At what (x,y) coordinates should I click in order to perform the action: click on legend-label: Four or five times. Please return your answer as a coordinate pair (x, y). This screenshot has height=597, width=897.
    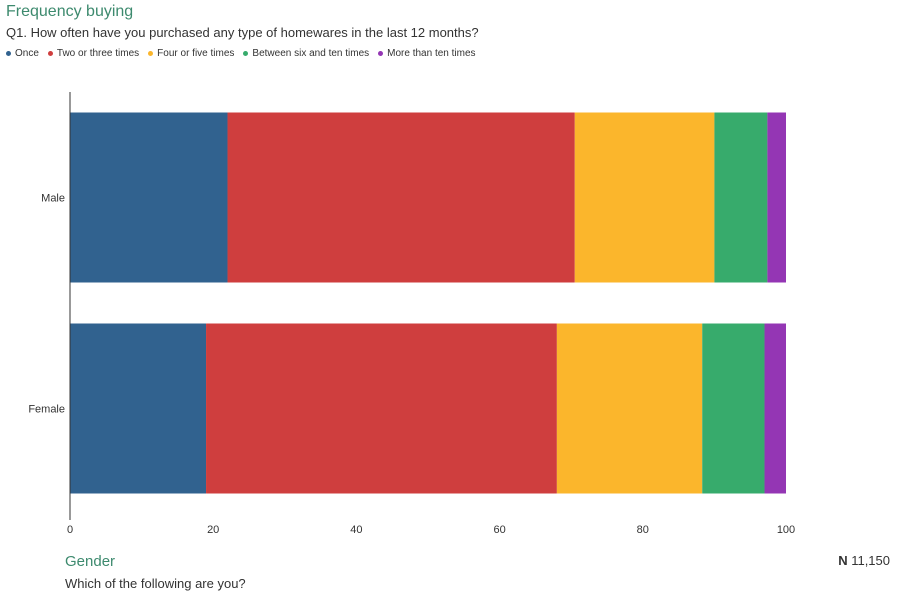
    Looking at the image, I should click on (196, 53).